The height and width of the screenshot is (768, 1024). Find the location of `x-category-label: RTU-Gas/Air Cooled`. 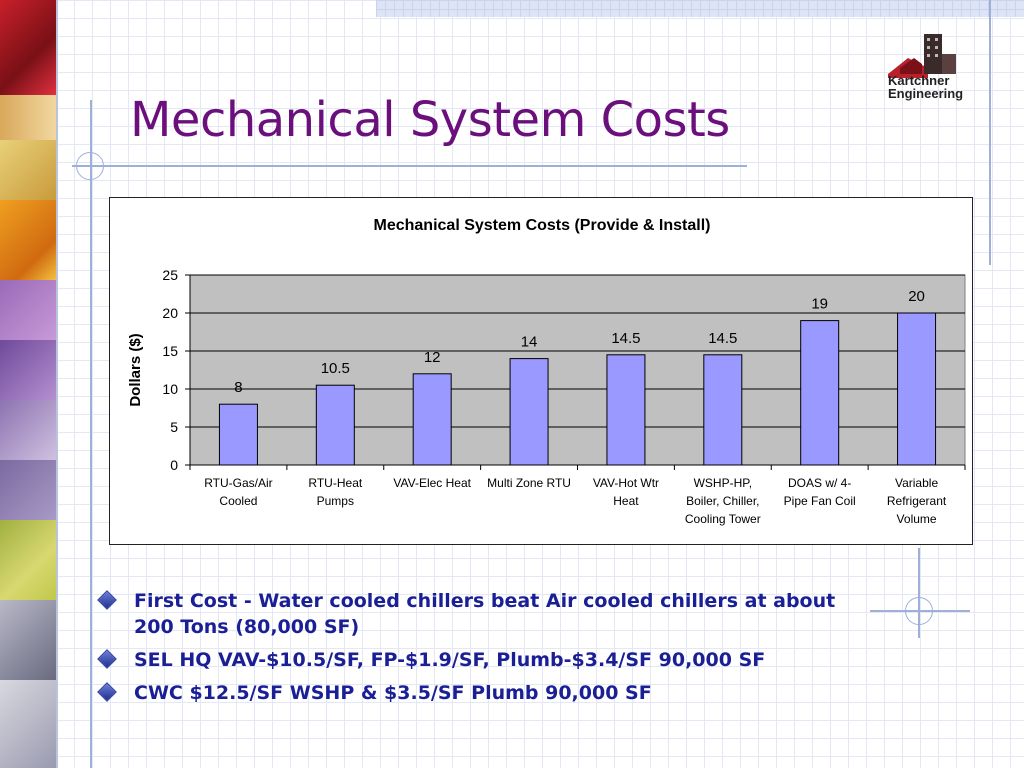

x-category-label: RTU-Gas/Air Cooled is located at coordinates (238, 492).